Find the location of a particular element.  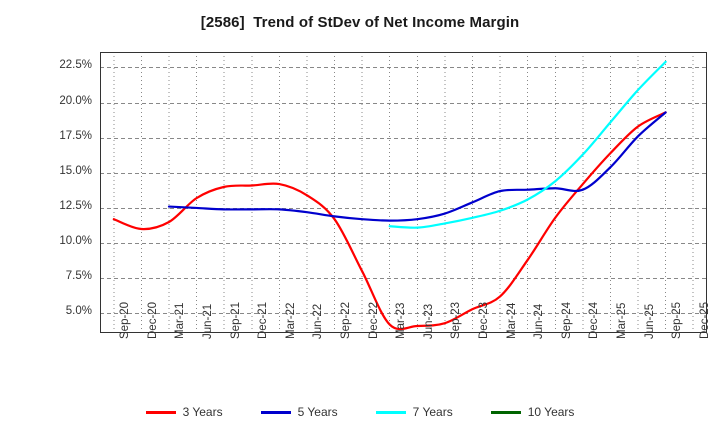

x-axis-tick-label: Dec-23 is located at coordinates (483, 320).